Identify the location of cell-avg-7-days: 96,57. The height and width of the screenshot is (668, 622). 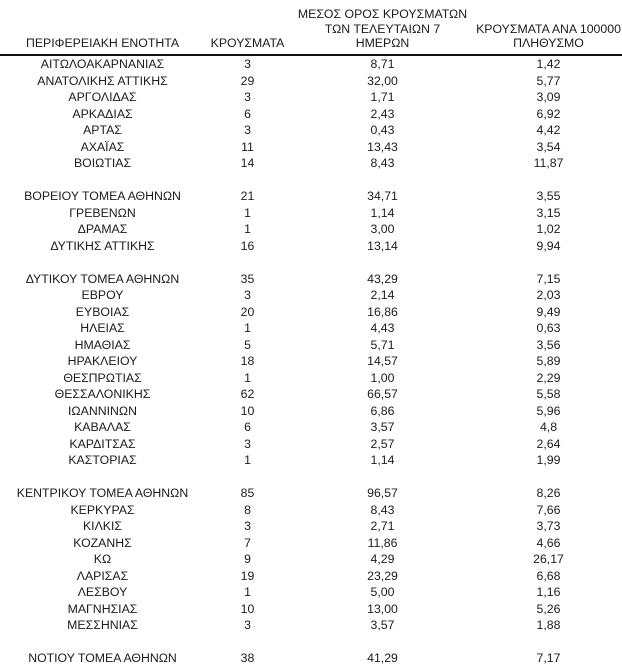
(382, 493).